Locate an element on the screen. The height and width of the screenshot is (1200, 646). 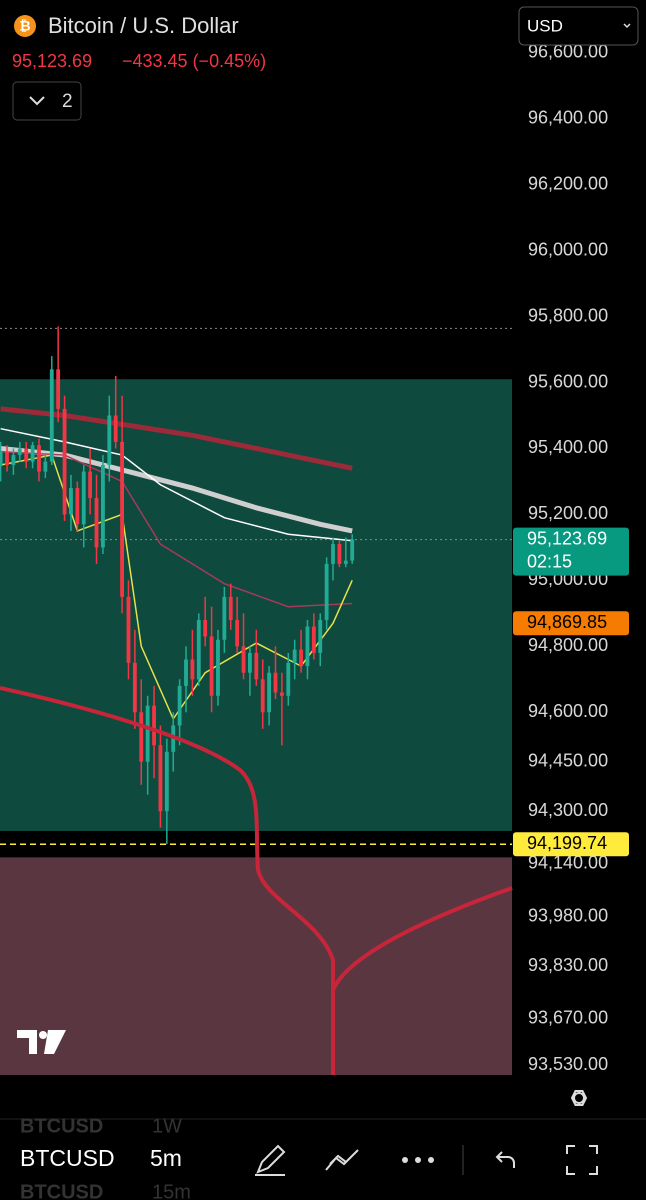
more-button is located at coordinates (418, 1160).